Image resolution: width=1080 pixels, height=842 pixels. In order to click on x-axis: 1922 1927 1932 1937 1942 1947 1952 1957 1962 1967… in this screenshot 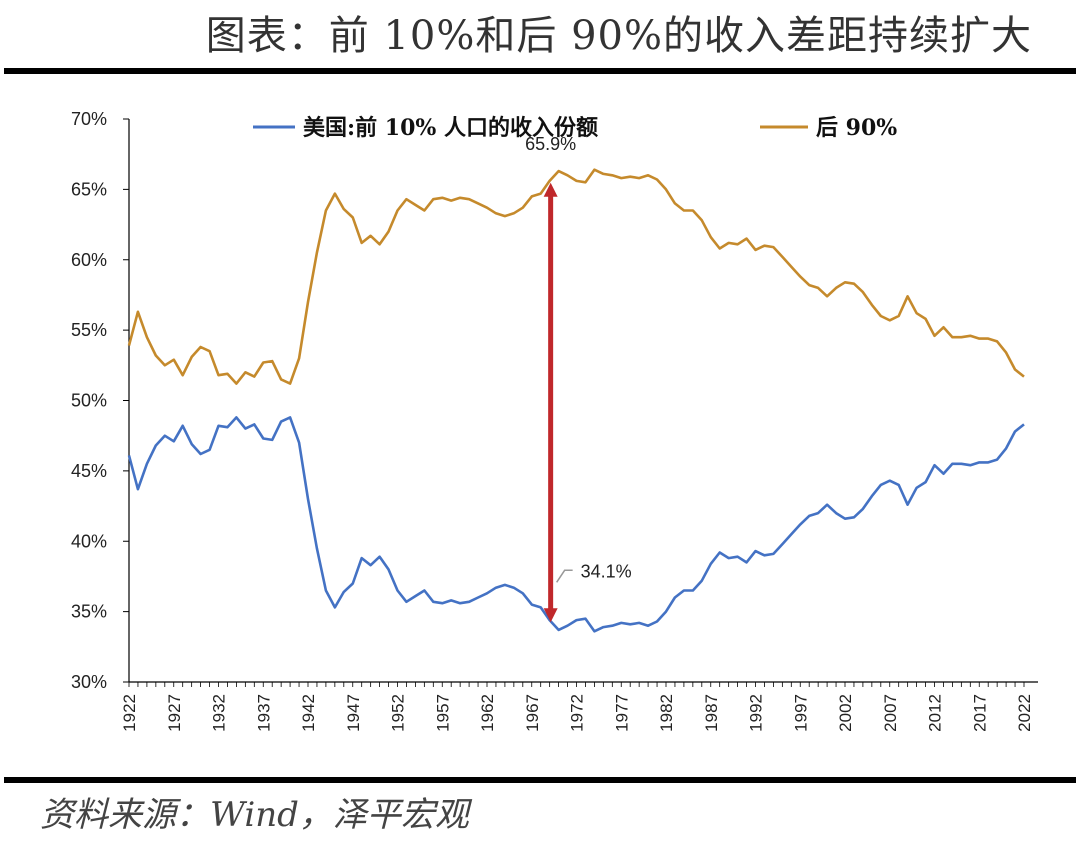, I will do `click(579, 706)`.